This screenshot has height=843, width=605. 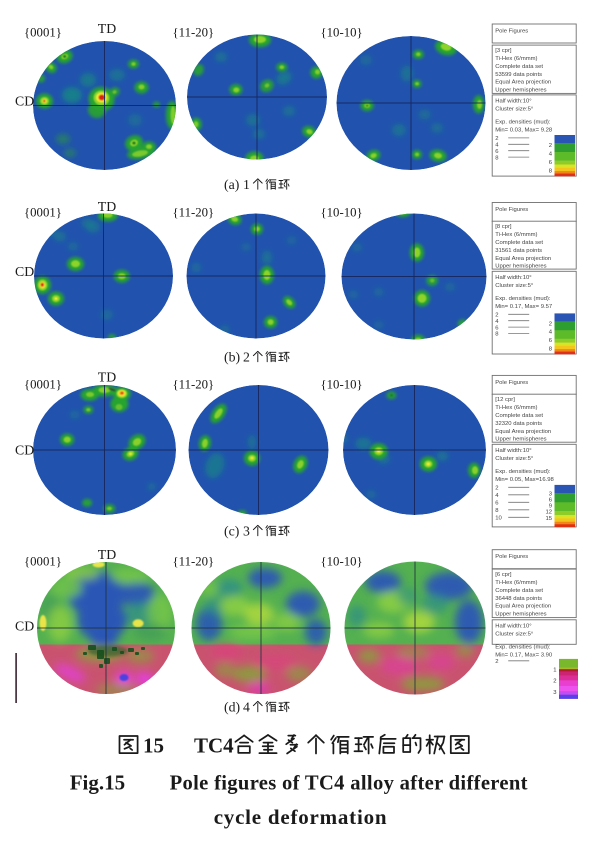 I want to click on svg-text: 36448 data points, so click(x=518, y=599).